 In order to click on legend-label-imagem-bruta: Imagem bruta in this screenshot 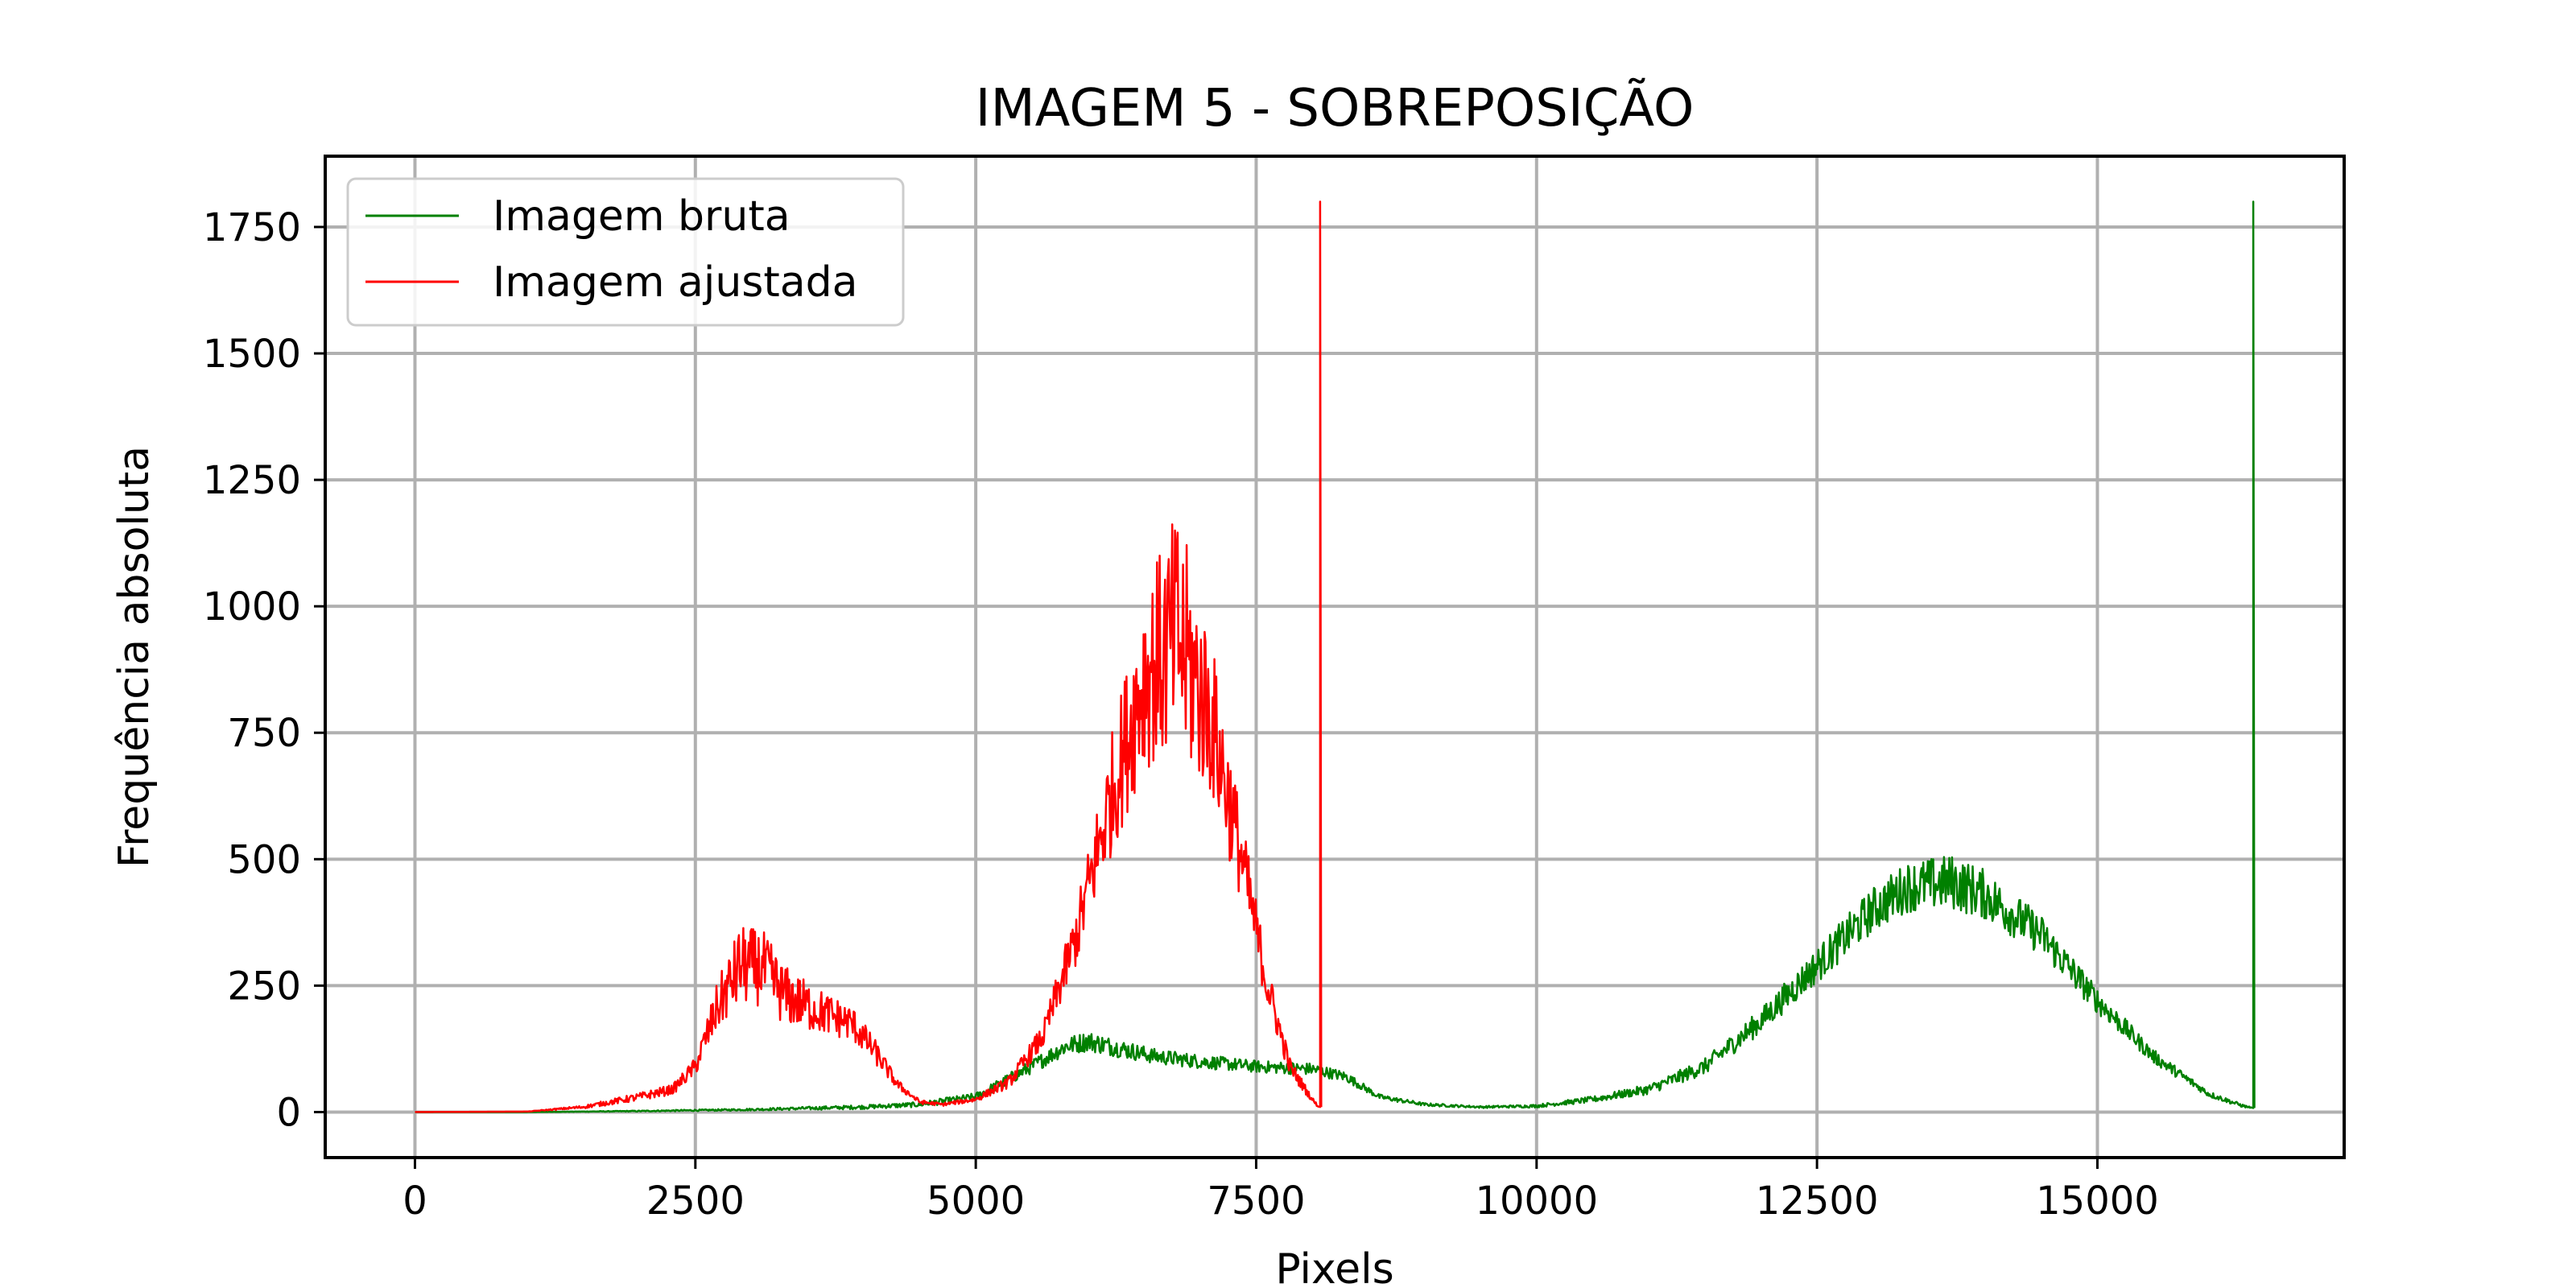, I will do `click(642, 216)`.